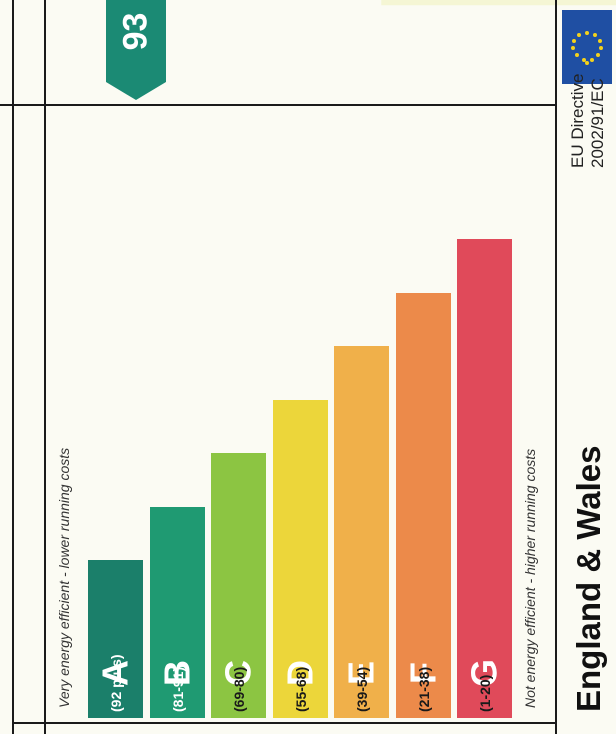  I want to click on eu-stars-icon, so click(587, 48).